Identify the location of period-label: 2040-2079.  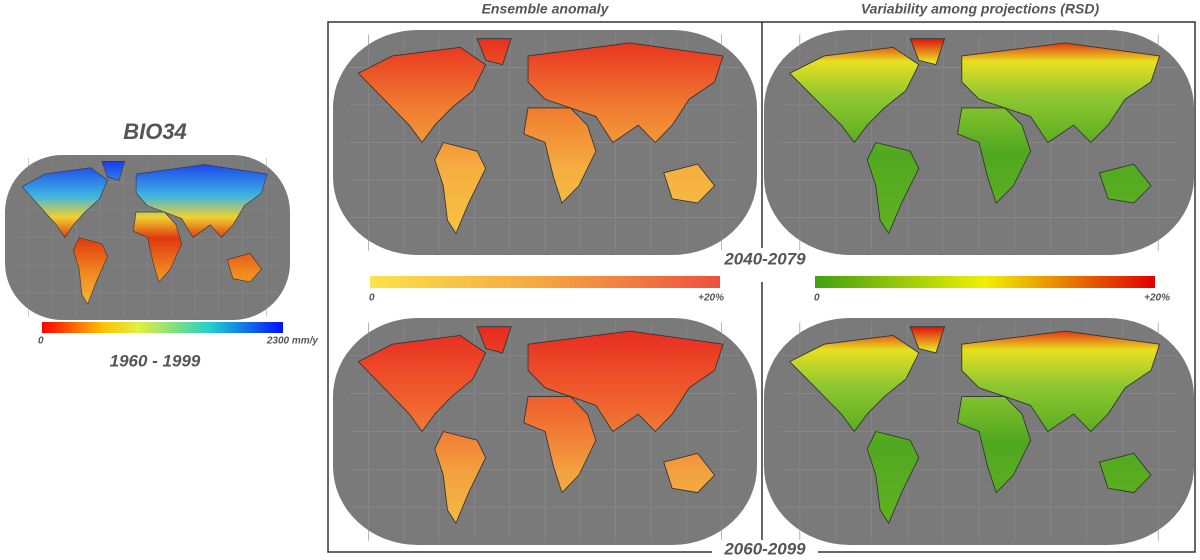
(764, 258).